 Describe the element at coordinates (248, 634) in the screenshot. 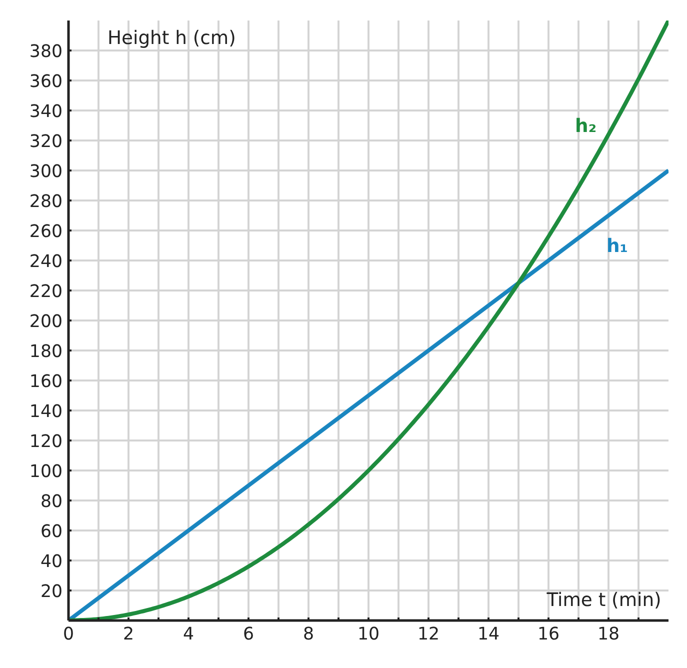

I see `x-tick-label: 6` at that location.